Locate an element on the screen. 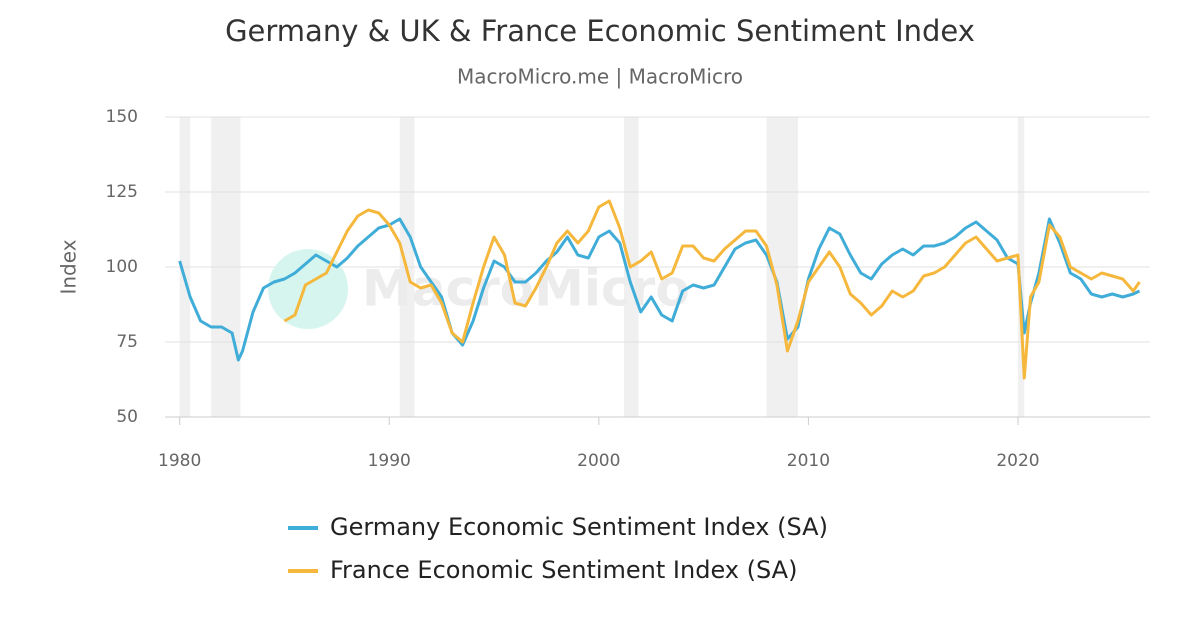 This screenshot has width=1200, height=630. y-tick-label: 50 is located at coordinates (127, 417).